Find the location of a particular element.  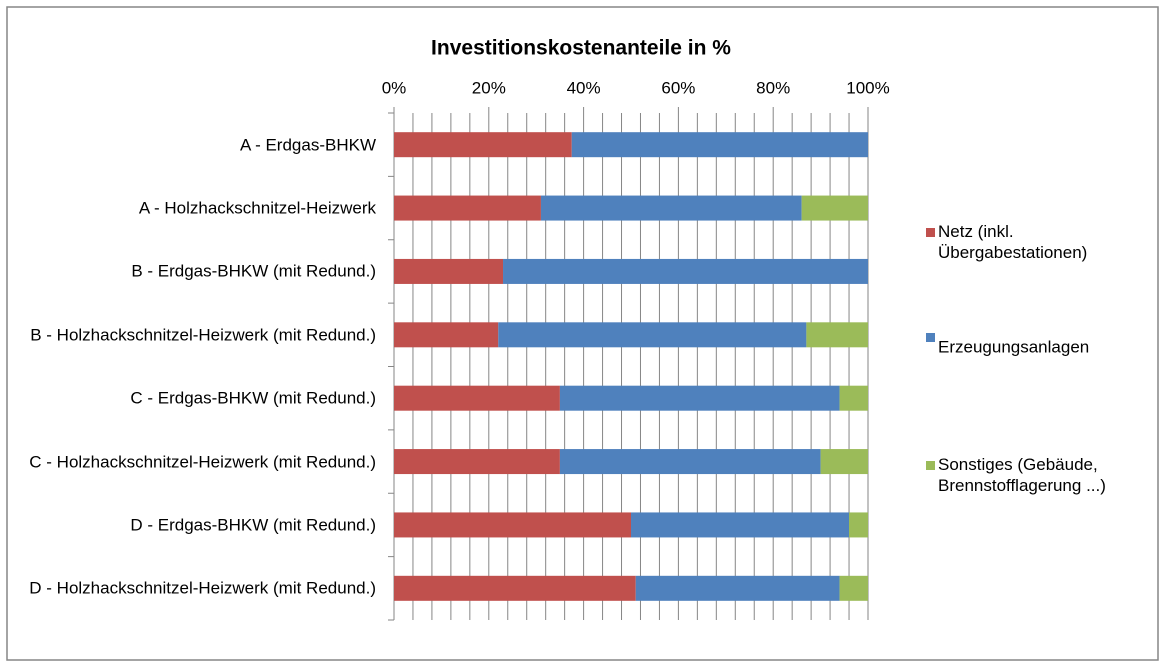

x-tick-label: 0% is located at coordinates (394, 87).